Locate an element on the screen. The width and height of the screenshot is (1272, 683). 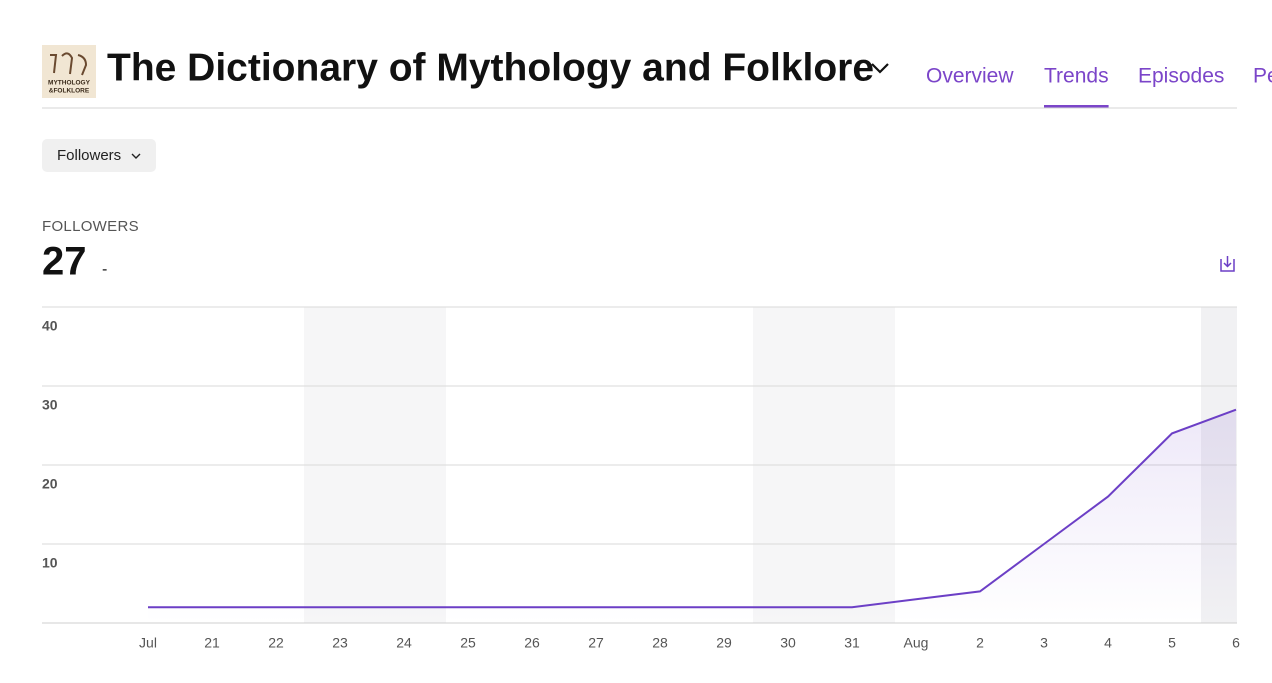
tab-underline is located at coordinates (1076, 106).